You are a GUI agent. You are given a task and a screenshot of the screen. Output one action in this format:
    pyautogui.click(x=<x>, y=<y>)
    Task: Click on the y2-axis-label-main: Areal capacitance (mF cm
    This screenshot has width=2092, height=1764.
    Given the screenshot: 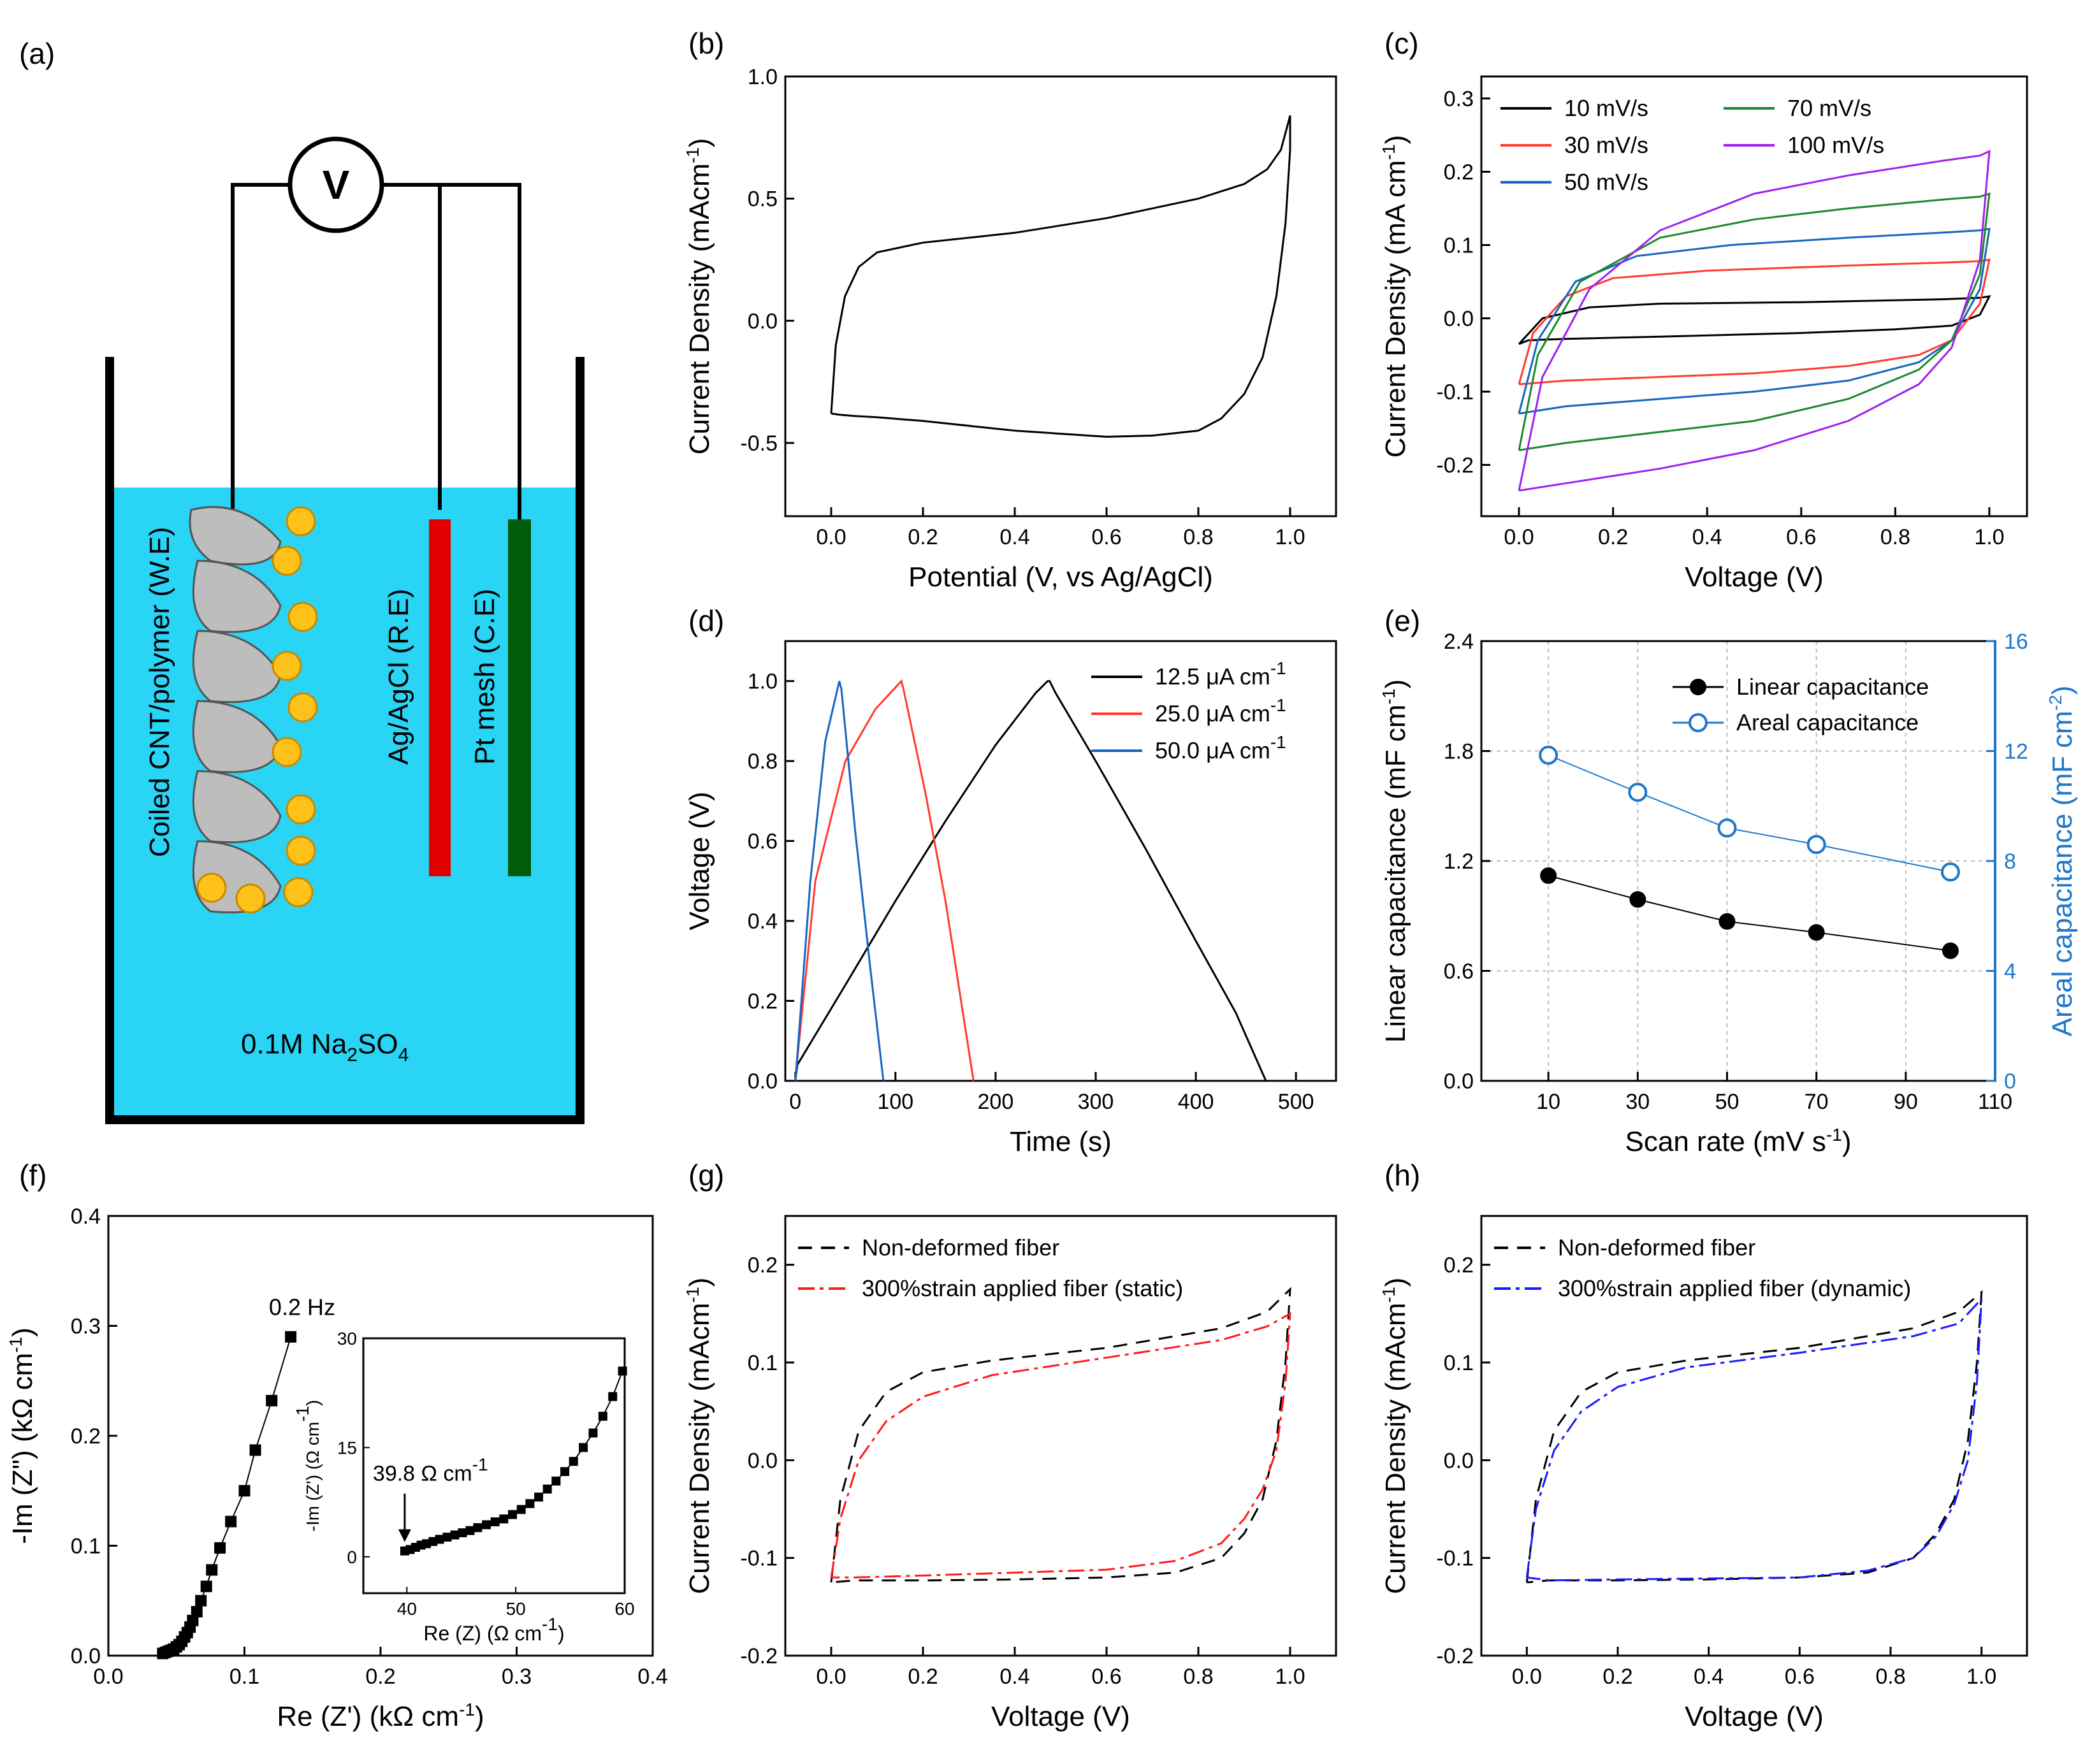 What is the action you would take?
    pyautogui.click(x=2062, y=873)
    